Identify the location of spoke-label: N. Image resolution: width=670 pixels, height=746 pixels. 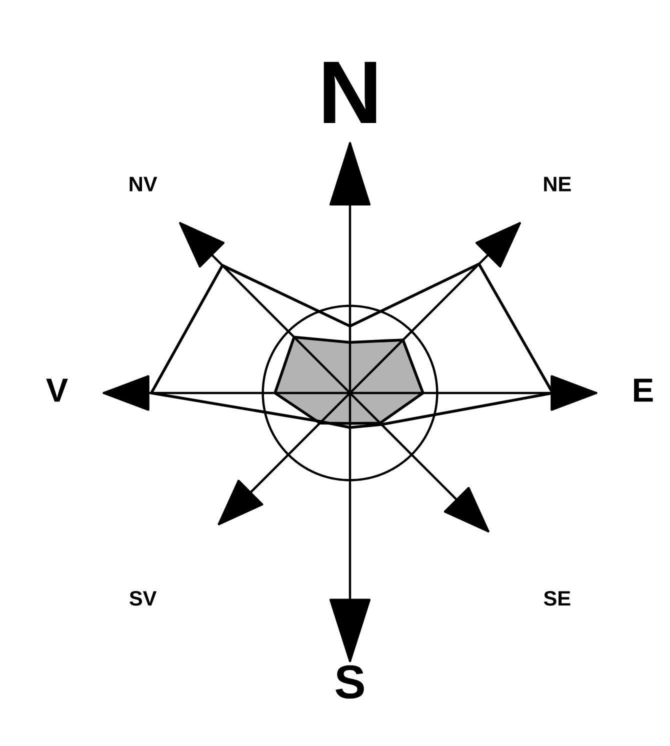
(350, 93).